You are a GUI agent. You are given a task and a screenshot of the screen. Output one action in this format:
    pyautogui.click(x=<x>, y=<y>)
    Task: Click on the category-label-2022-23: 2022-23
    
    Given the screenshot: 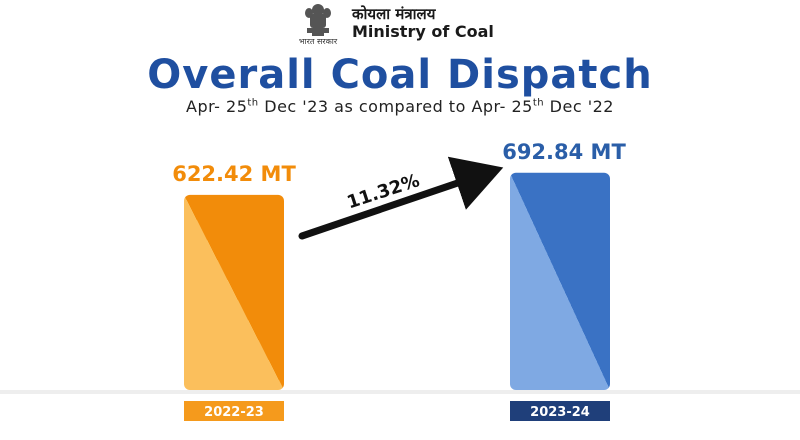 What is the action you would take?
    pyautogui.click(x=234, y=412)
    